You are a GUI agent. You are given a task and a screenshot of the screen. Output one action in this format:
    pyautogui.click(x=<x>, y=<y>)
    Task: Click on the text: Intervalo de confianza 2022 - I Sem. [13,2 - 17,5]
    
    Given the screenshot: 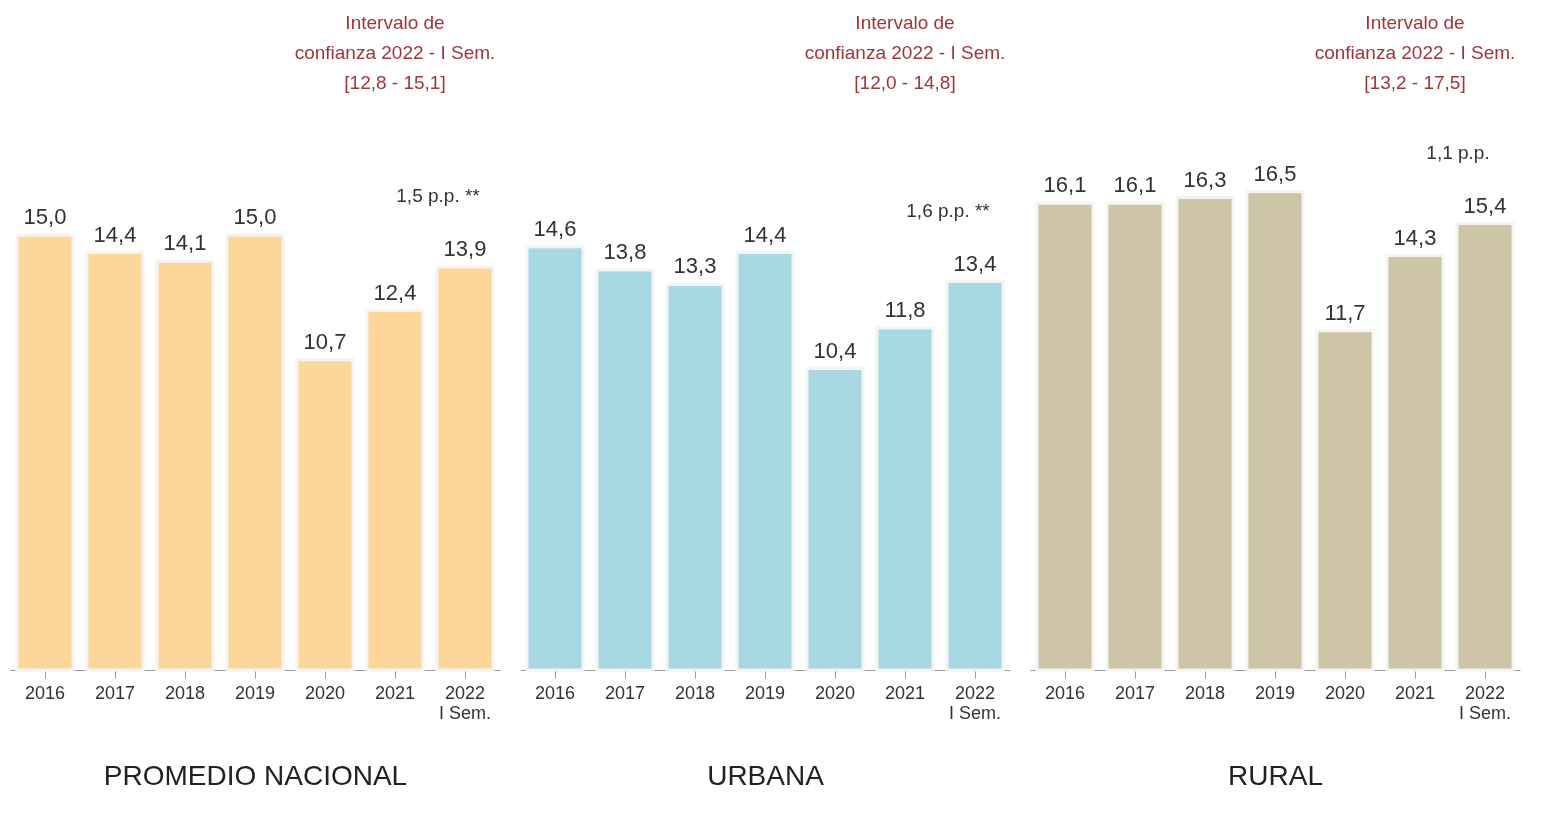 What is the action you would take?
    pyautogui.click(x=1415, y=52)
    